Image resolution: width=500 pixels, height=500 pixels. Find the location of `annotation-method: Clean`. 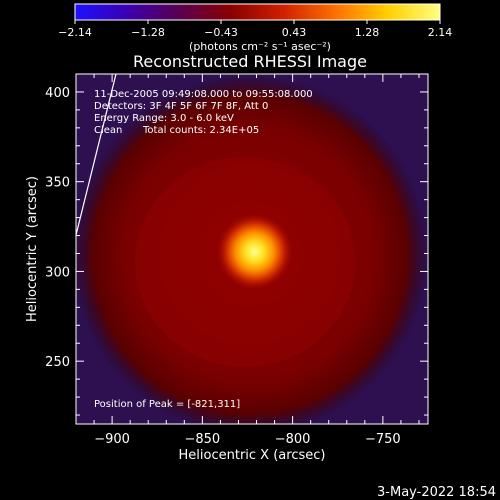

annotation-method: Clean is located at coordinates (108, 130).